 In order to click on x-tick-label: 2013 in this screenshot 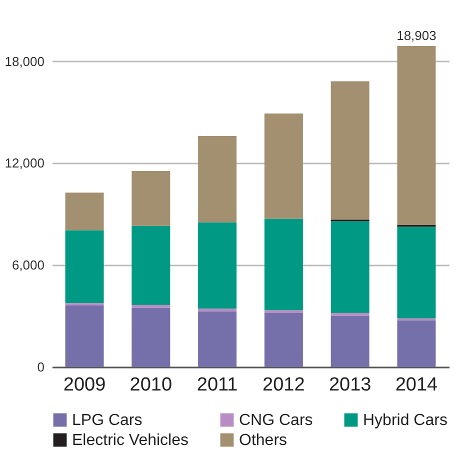, I will do `click(350, 385)`.